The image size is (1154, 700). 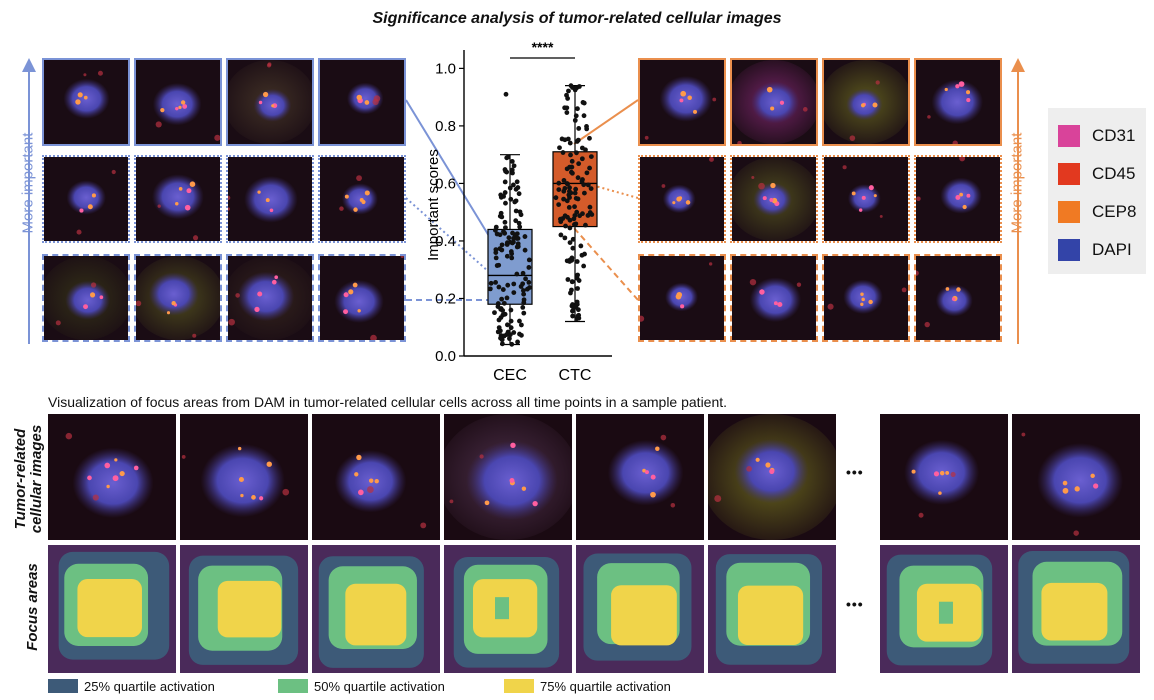 What do you see at coordinates (29, 479) in the screenshot?
I see `row-label-cellular-images: Tumor-related cellular images` at bounding box center [29, 479].